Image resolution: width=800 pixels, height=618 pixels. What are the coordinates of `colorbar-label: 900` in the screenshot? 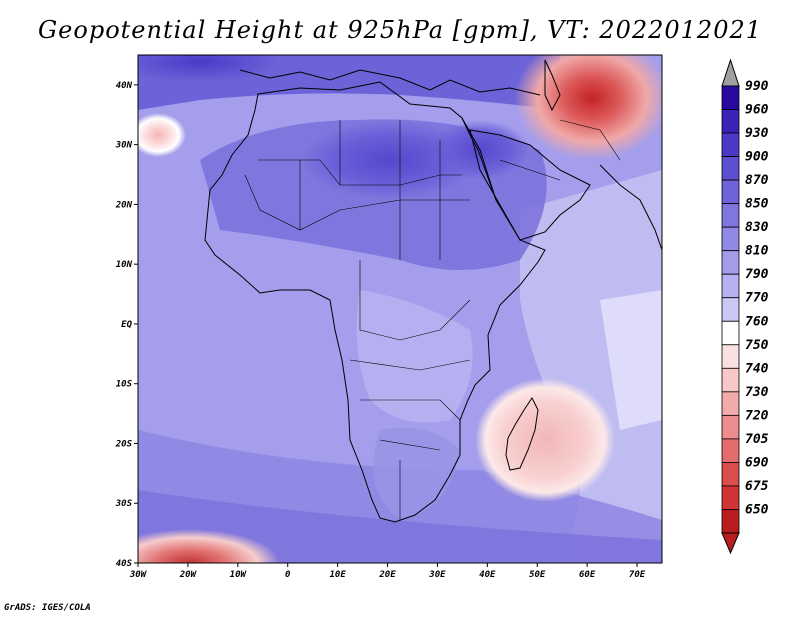 It's located at (757, 157).